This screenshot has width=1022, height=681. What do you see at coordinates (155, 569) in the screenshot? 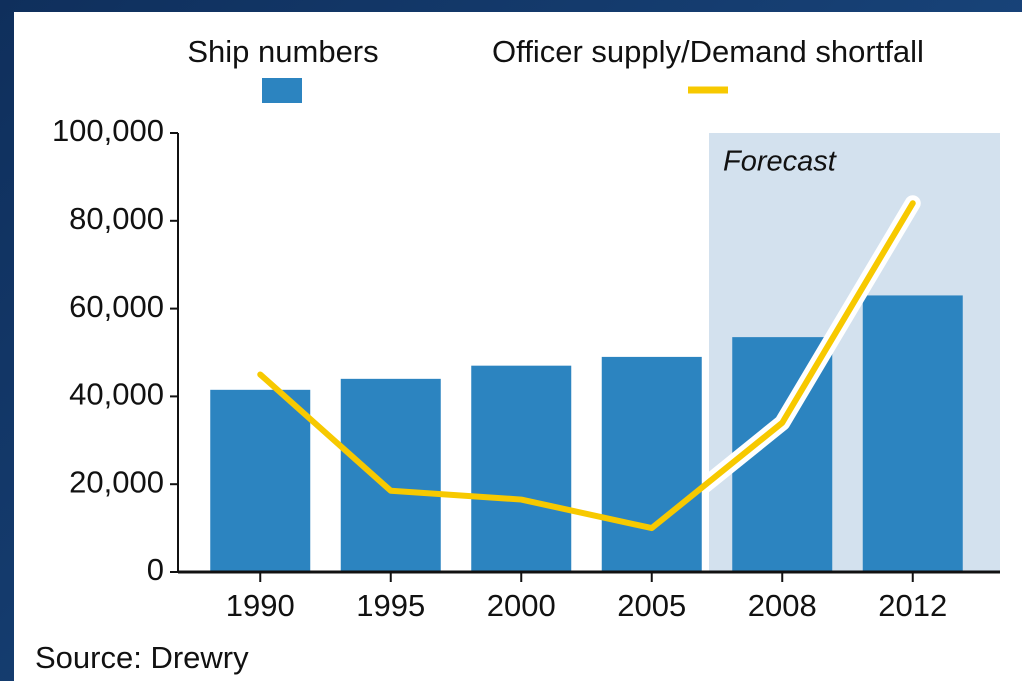
I see `y-tick-label: 0` at bounding box center [155, 569].